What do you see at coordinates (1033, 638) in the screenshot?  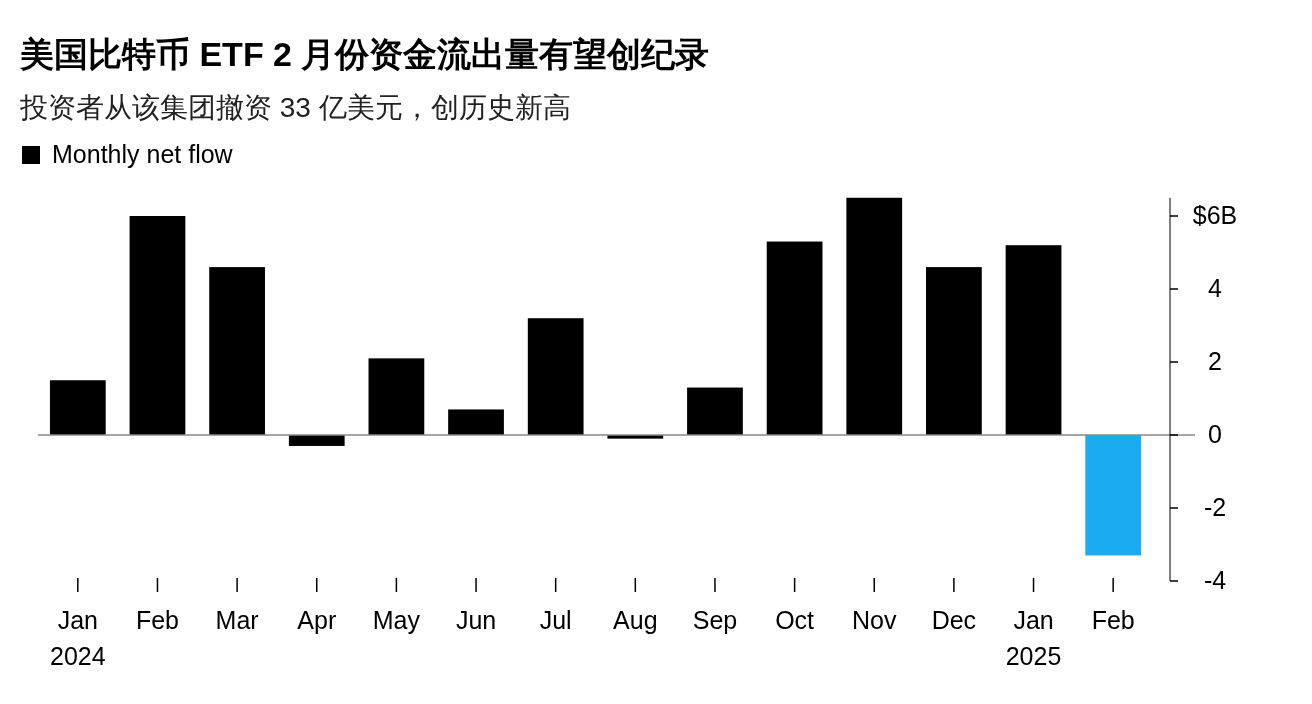 I see `x-tick-label: Jan 2025` at bounding box center [1033, 638].